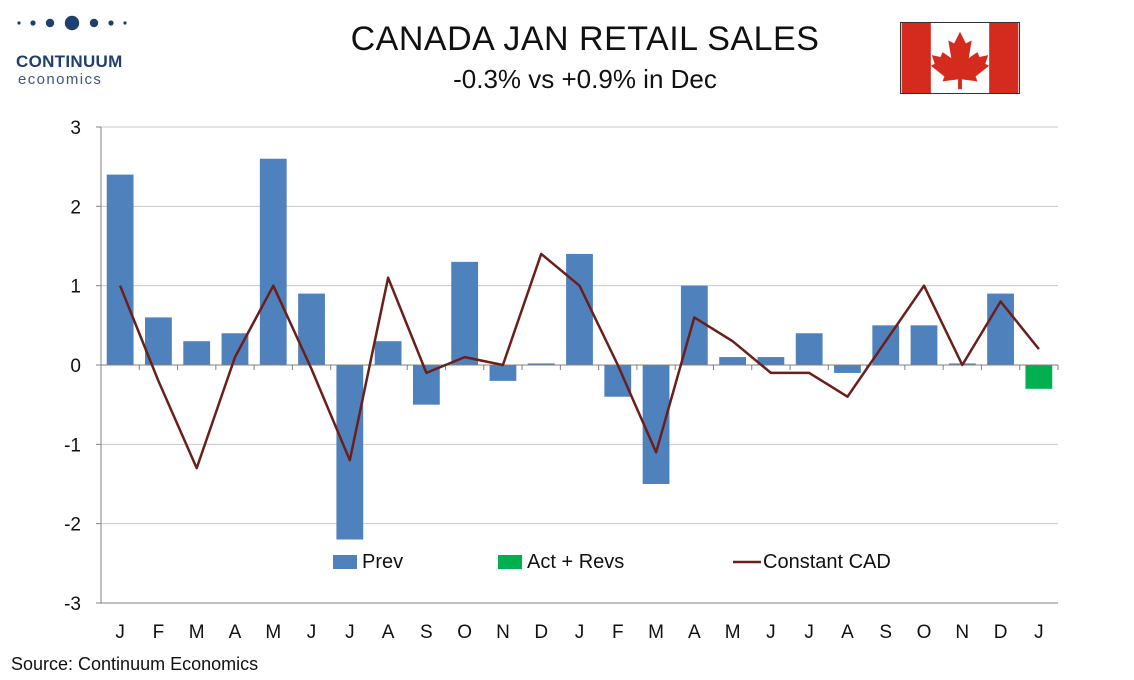  Describe the element at coordinates (1039, 377) in the screenshot. I see `bar-act-revs` at that location.